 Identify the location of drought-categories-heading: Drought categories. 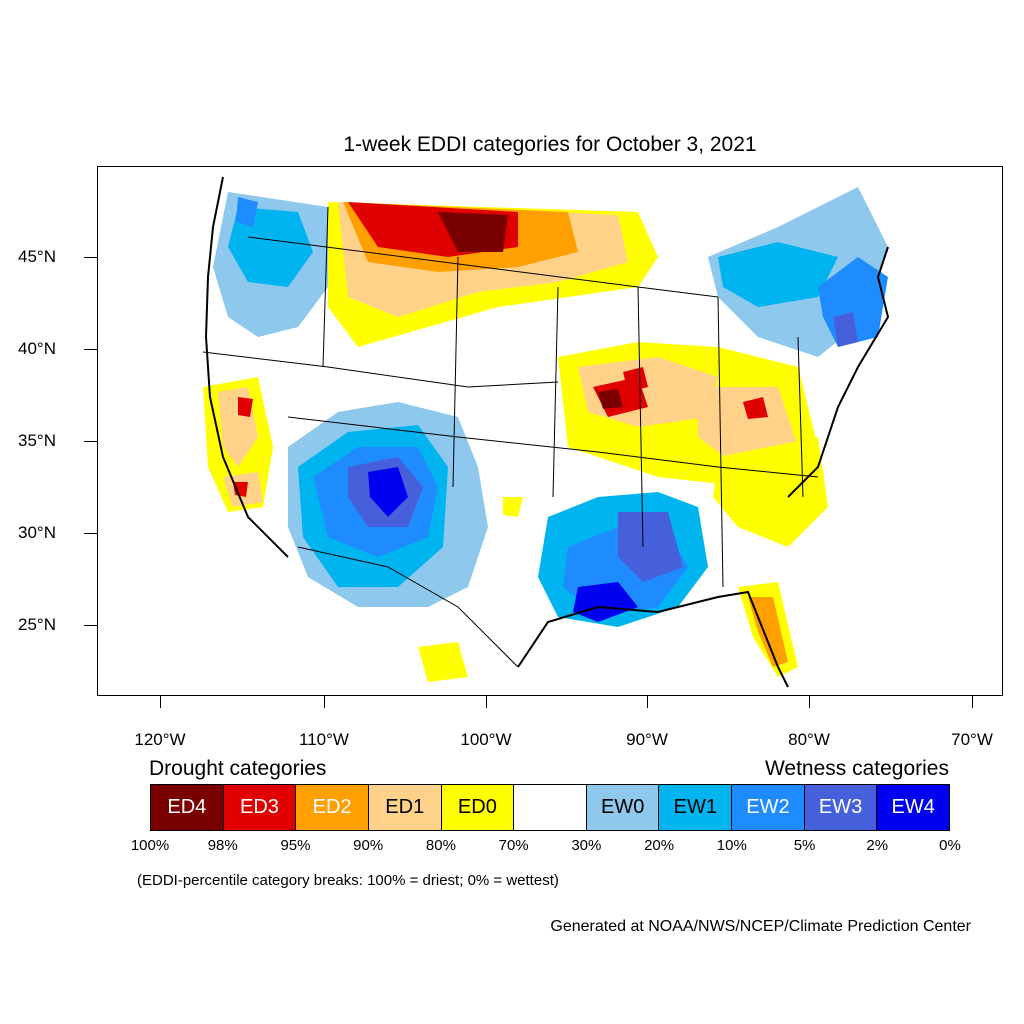
(238, 768).